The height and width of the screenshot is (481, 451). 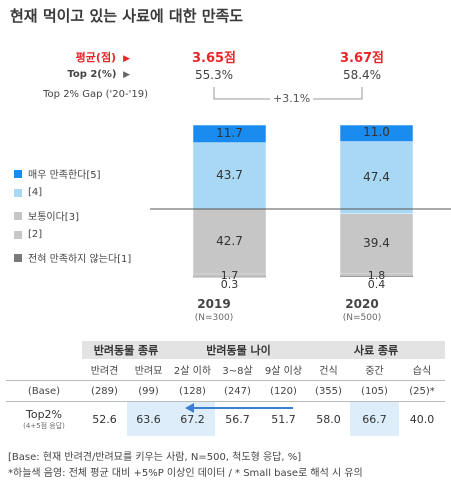 I want to click on avg-label-text: 평균(점), so click(x=96, y=57).